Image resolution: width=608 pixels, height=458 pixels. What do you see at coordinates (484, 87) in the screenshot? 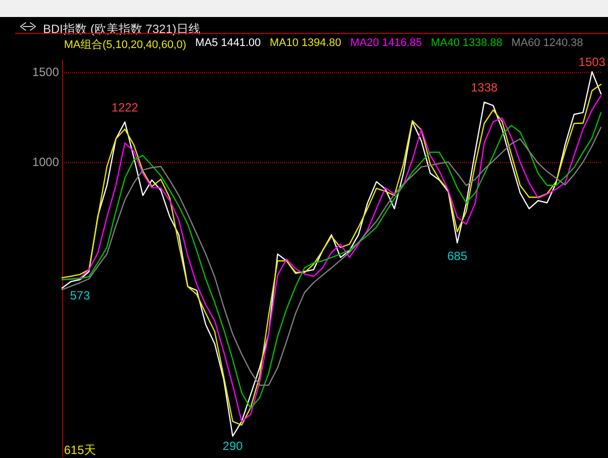
I see `annotation: 1338` at bounding box center [484, 87].